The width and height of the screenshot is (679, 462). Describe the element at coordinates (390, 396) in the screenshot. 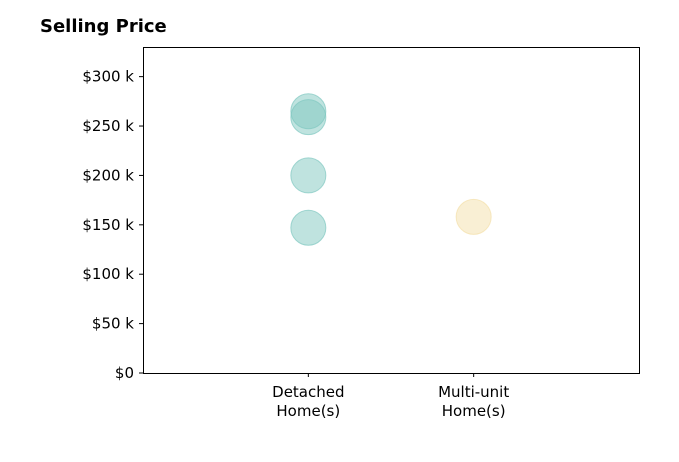

I see `x-axis: Detached Home(s) Multi-unit Home(s)` at that location.